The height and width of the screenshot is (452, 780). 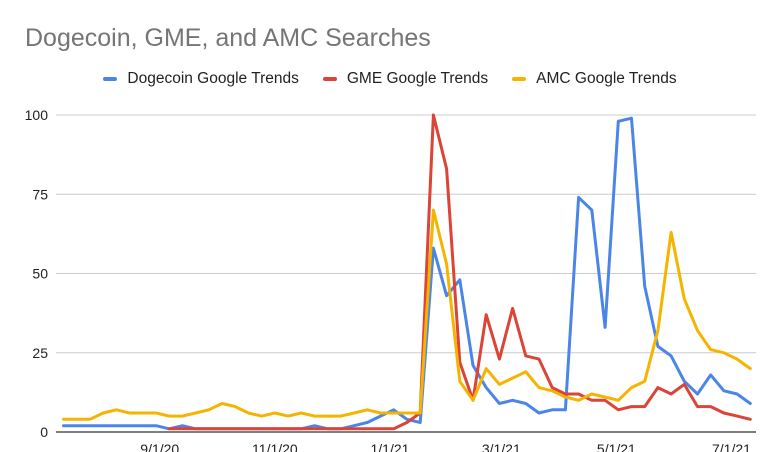 What do you see at coordinates (389, 446) in the screenshot?
I see `x-tick-label: 1/1/21` at bounding box center [389, 446].